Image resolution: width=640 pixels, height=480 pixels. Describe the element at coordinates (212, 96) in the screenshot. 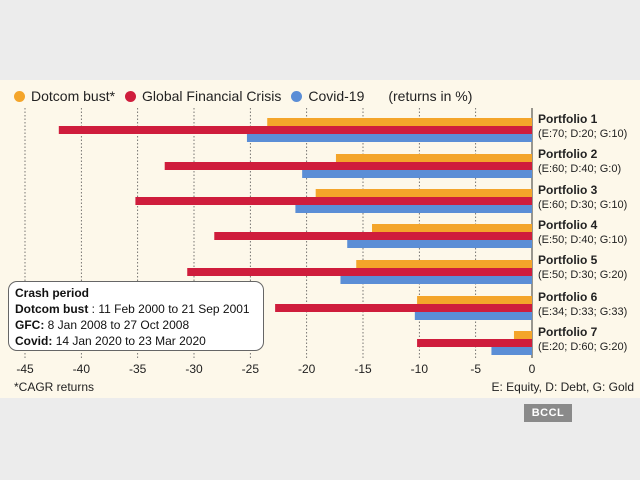

I see `legend-label-gfc: Global Financial Crisis` at that location.